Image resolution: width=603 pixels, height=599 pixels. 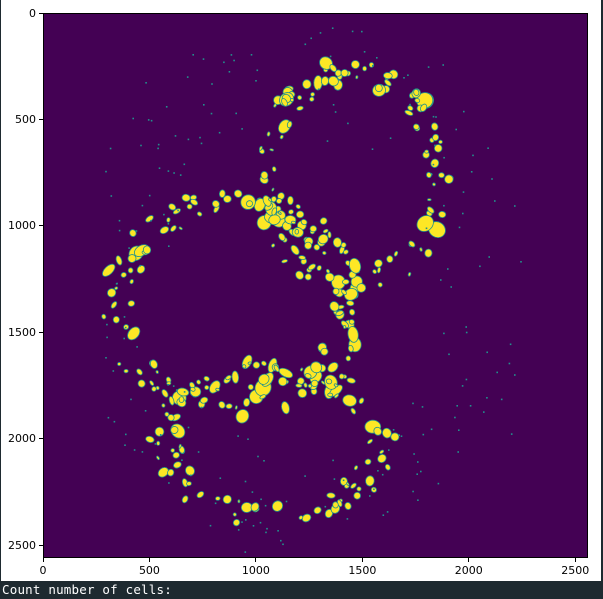 I want to click on x-tick-label: 2000, so click(x=468, y=570).